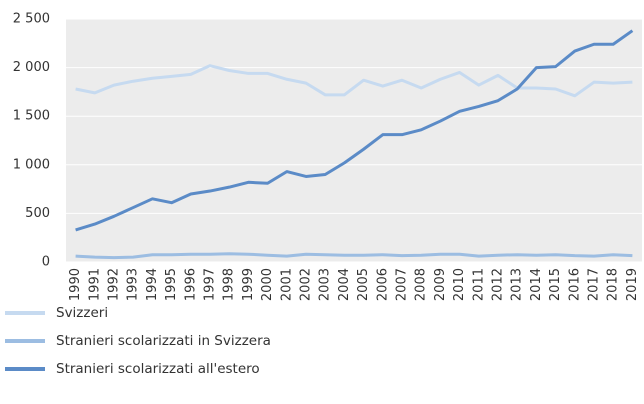 This screenshot has height=404, width=644. I want to click on x-tick-label: 1990, so click(75, 284).